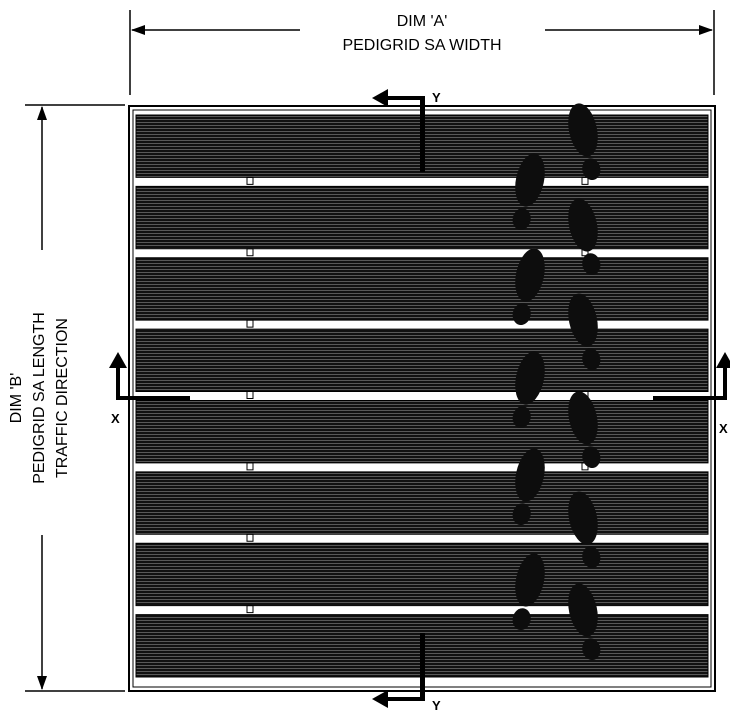 The width and height of the screenshot is (730, 713). I want to click on section-marker-x-left: X, so click(149, 389).